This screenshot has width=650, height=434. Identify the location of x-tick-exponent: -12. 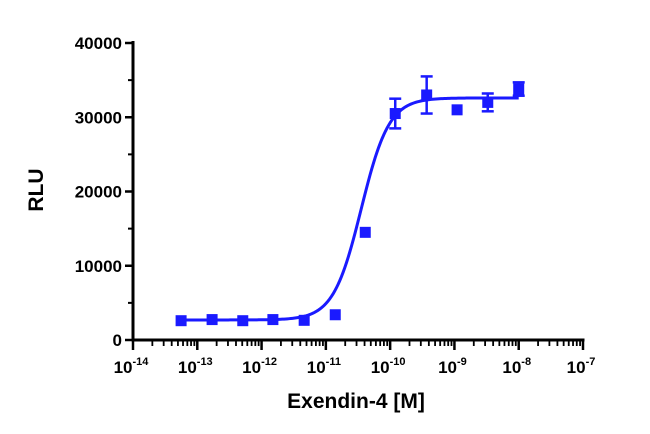
(269, 362).